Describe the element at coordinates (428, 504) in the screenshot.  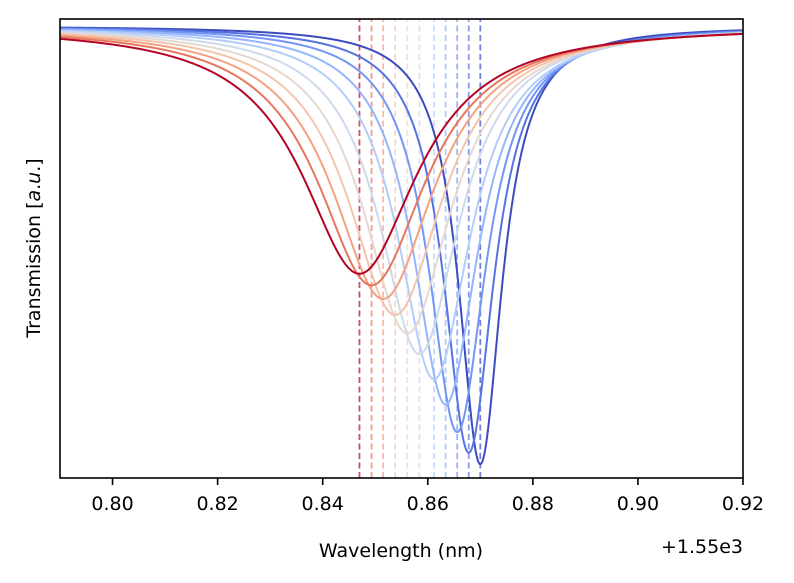
I see `x-tick-label: 0.86` at that location.